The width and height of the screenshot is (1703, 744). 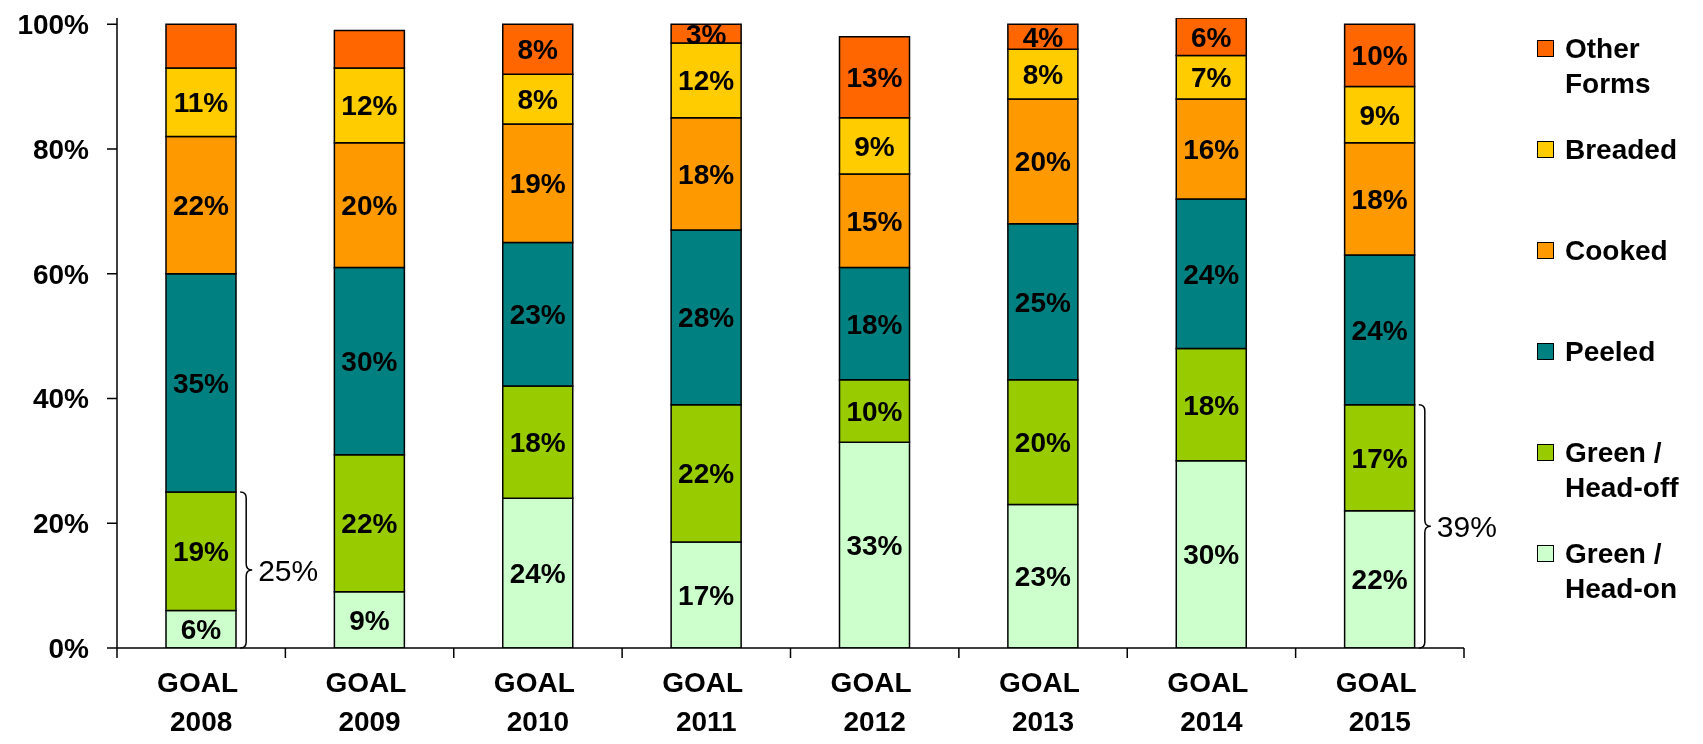 What do you see at coordinates (706, 318) in the screenshot?
I see `data-label: 28%` at bounding box center [706, 318].